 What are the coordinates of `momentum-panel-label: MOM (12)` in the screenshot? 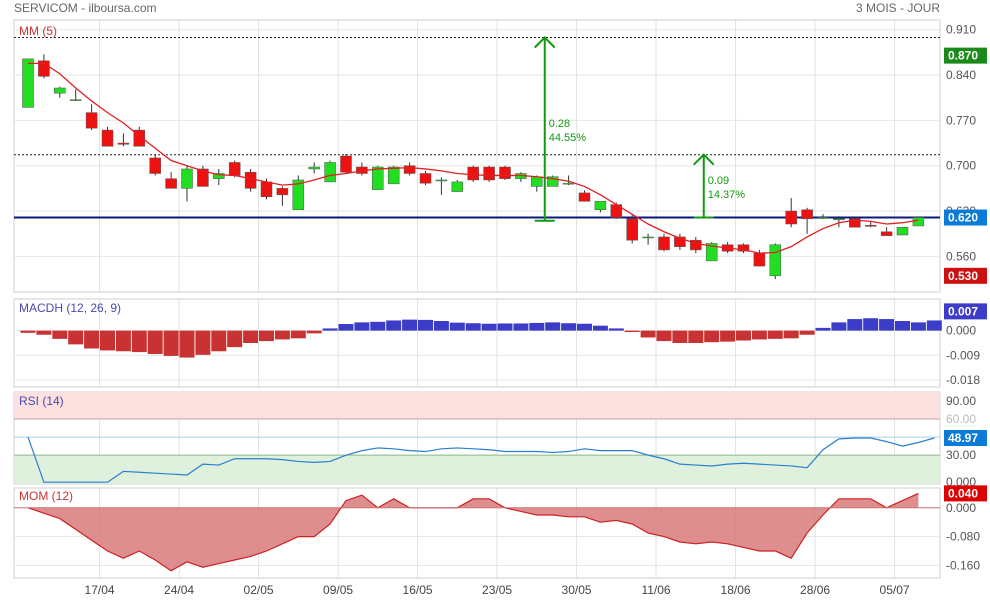 It's located at (46, 496).